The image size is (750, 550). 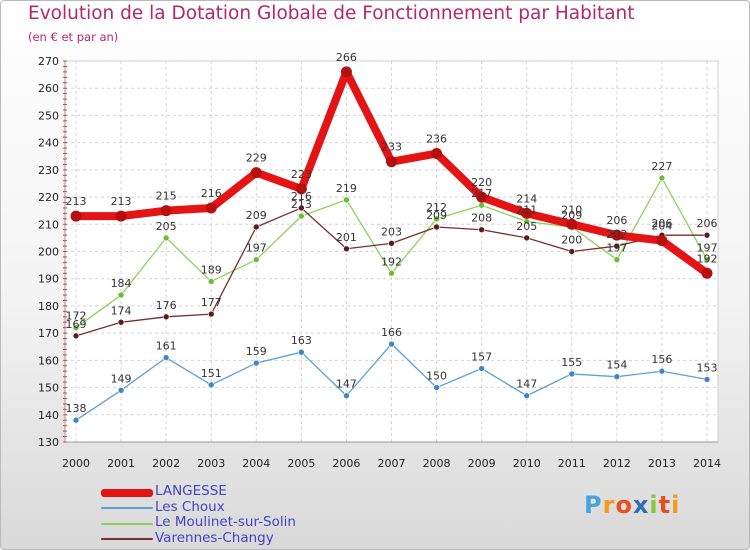 I want to click on data-label-les-choux: 156, so click(x=661, y=359).